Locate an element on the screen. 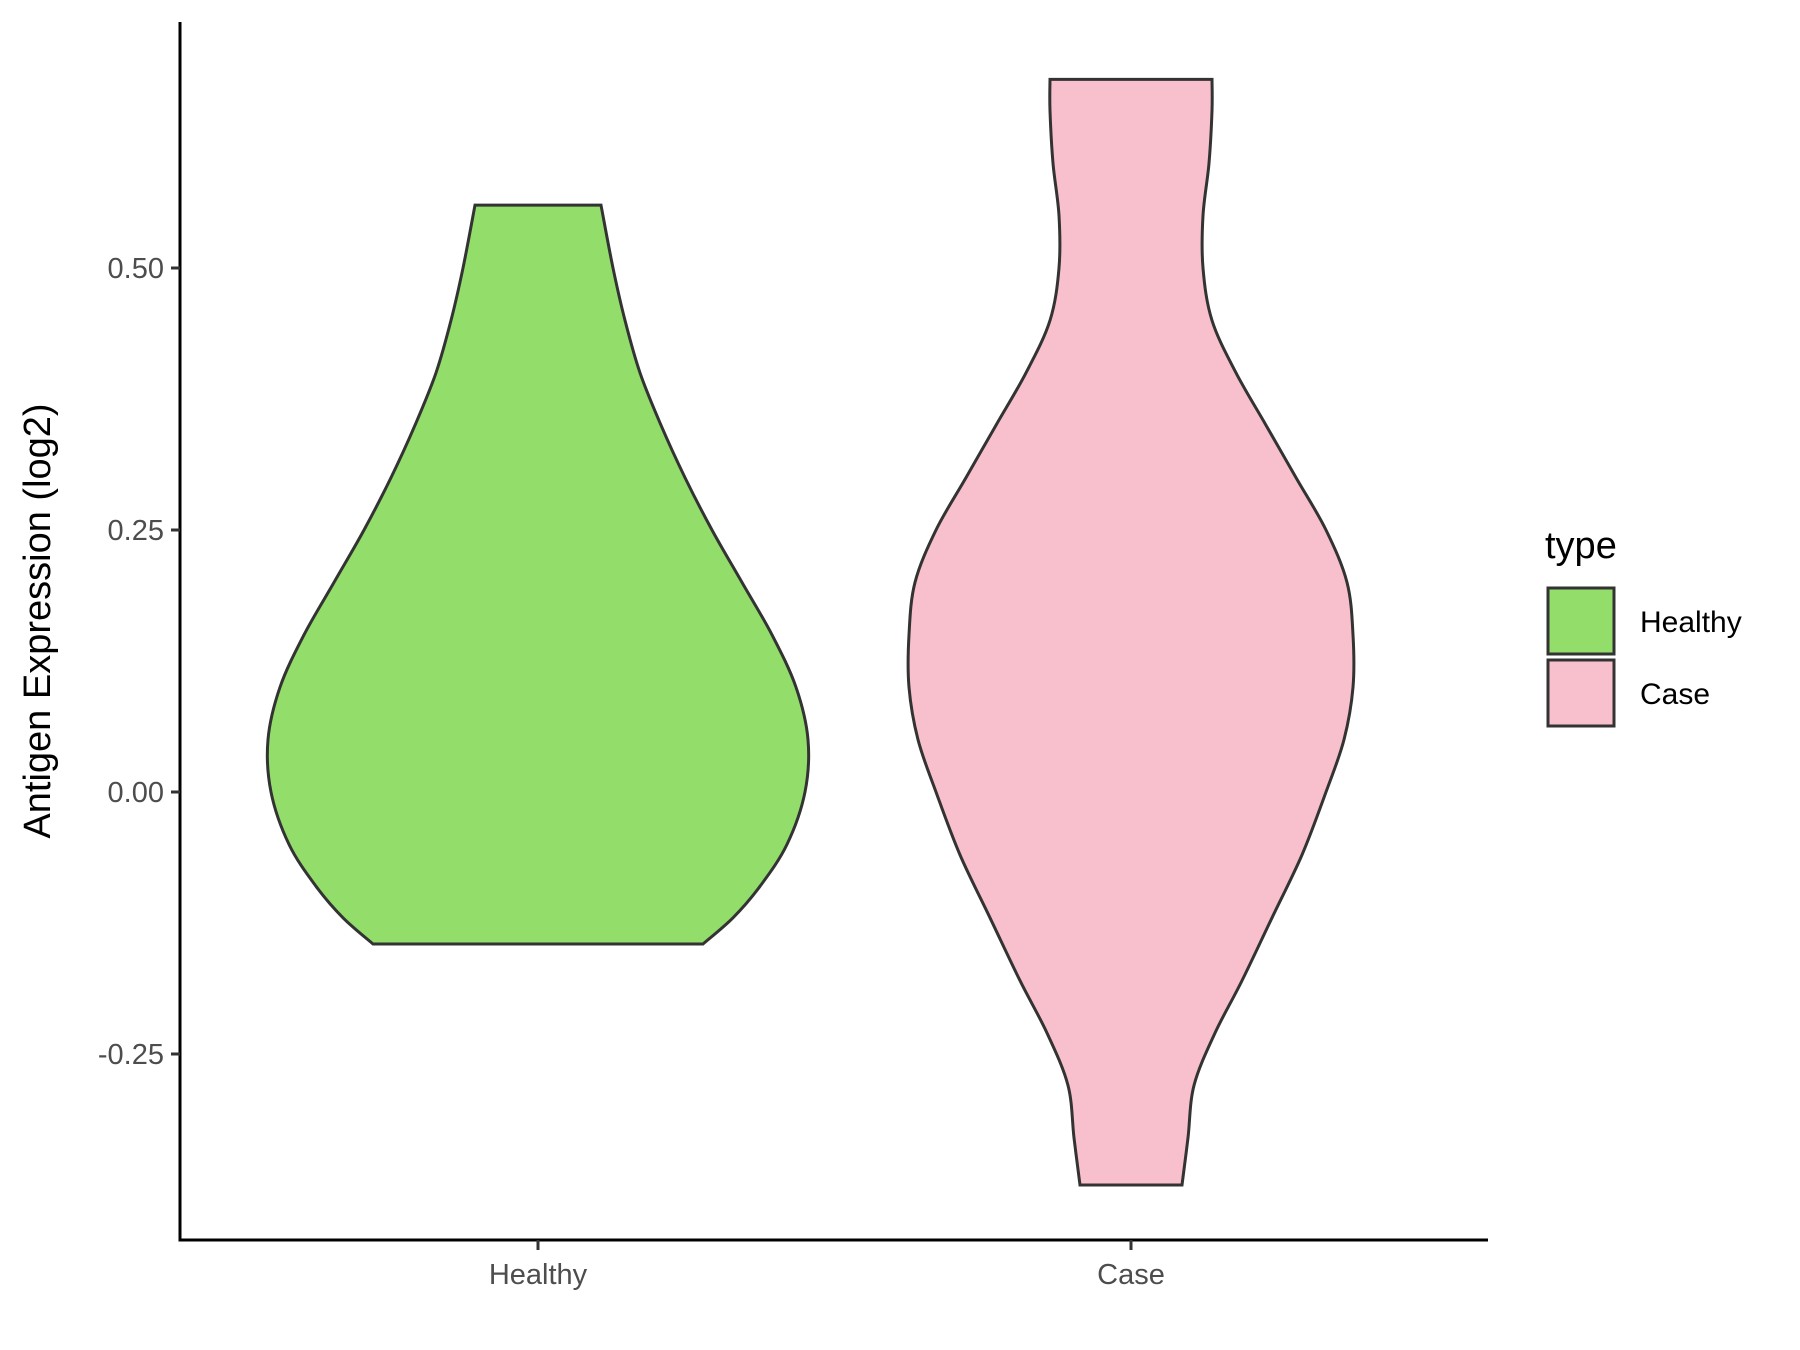 The image size is (1800, 1350). y-tick-label: 0.25 is located at coordinates (136, 531).